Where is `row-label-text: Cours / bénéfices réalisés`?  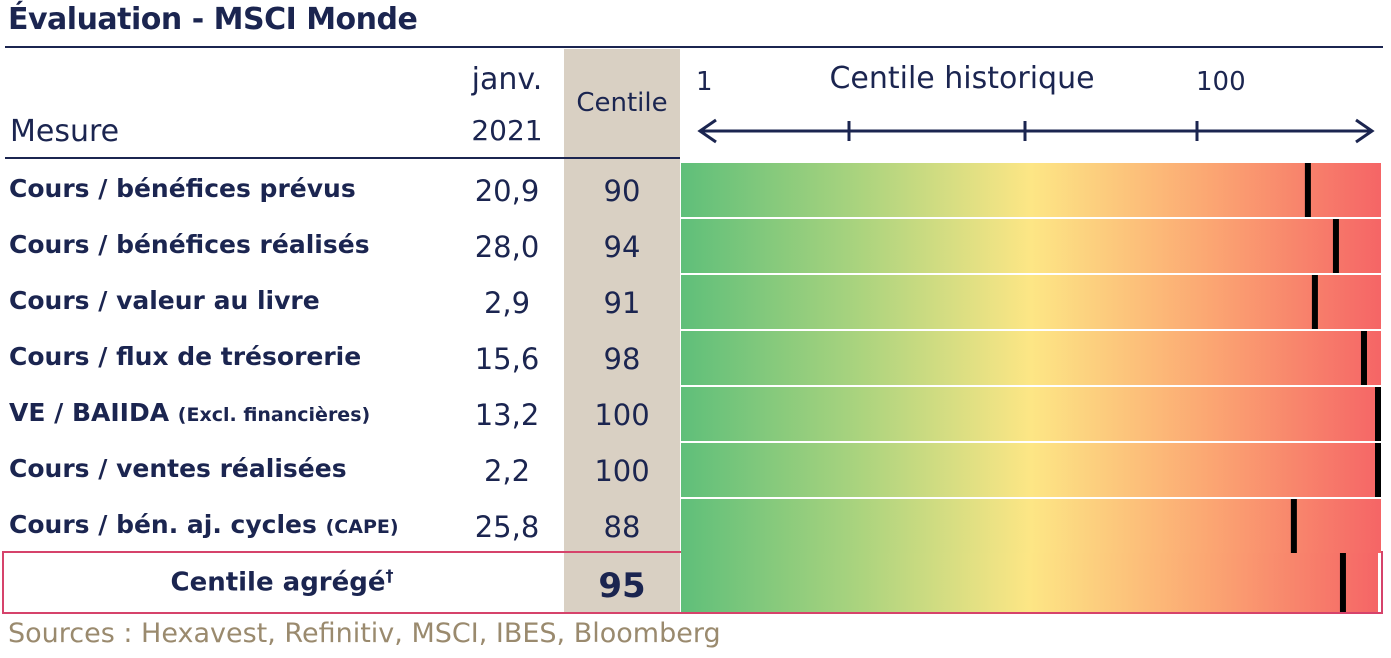 row-label-text: Cours / bénéfices réalisés is located at coordinates (189, 244).